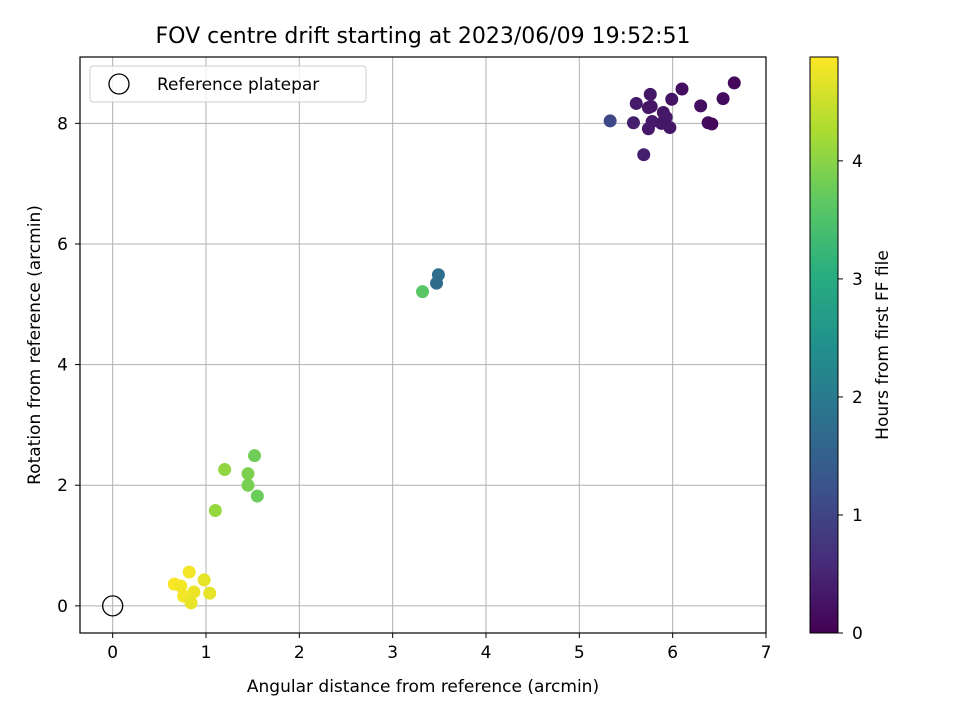 The image size is (960, 720). Describe the element at coordinates (62, 486) in the screenshot. I see `y-tick-label: 2` at that location.